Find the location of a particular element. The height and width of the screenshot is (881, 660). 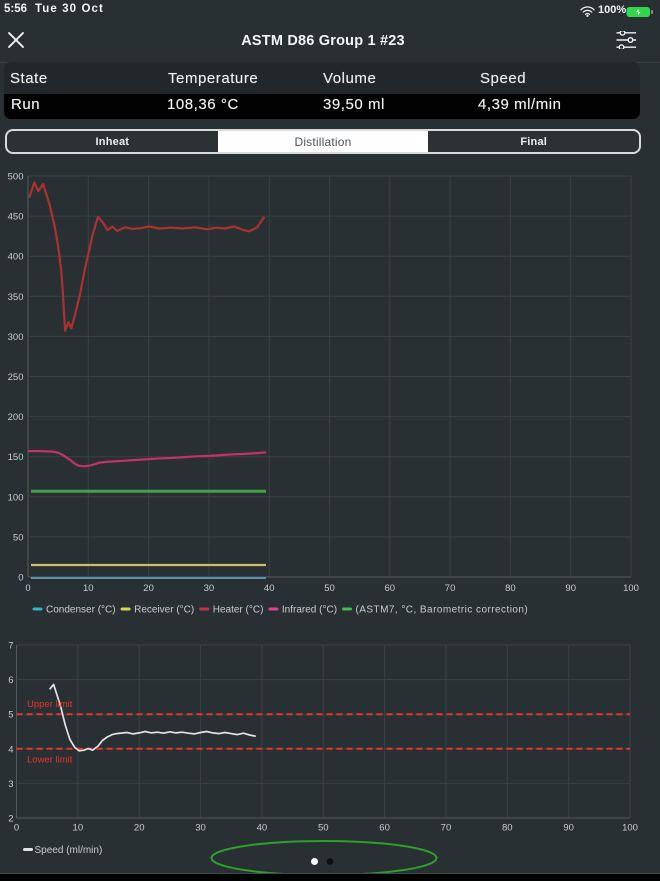

svg-text: 2 is located at coordinates (10, 819).